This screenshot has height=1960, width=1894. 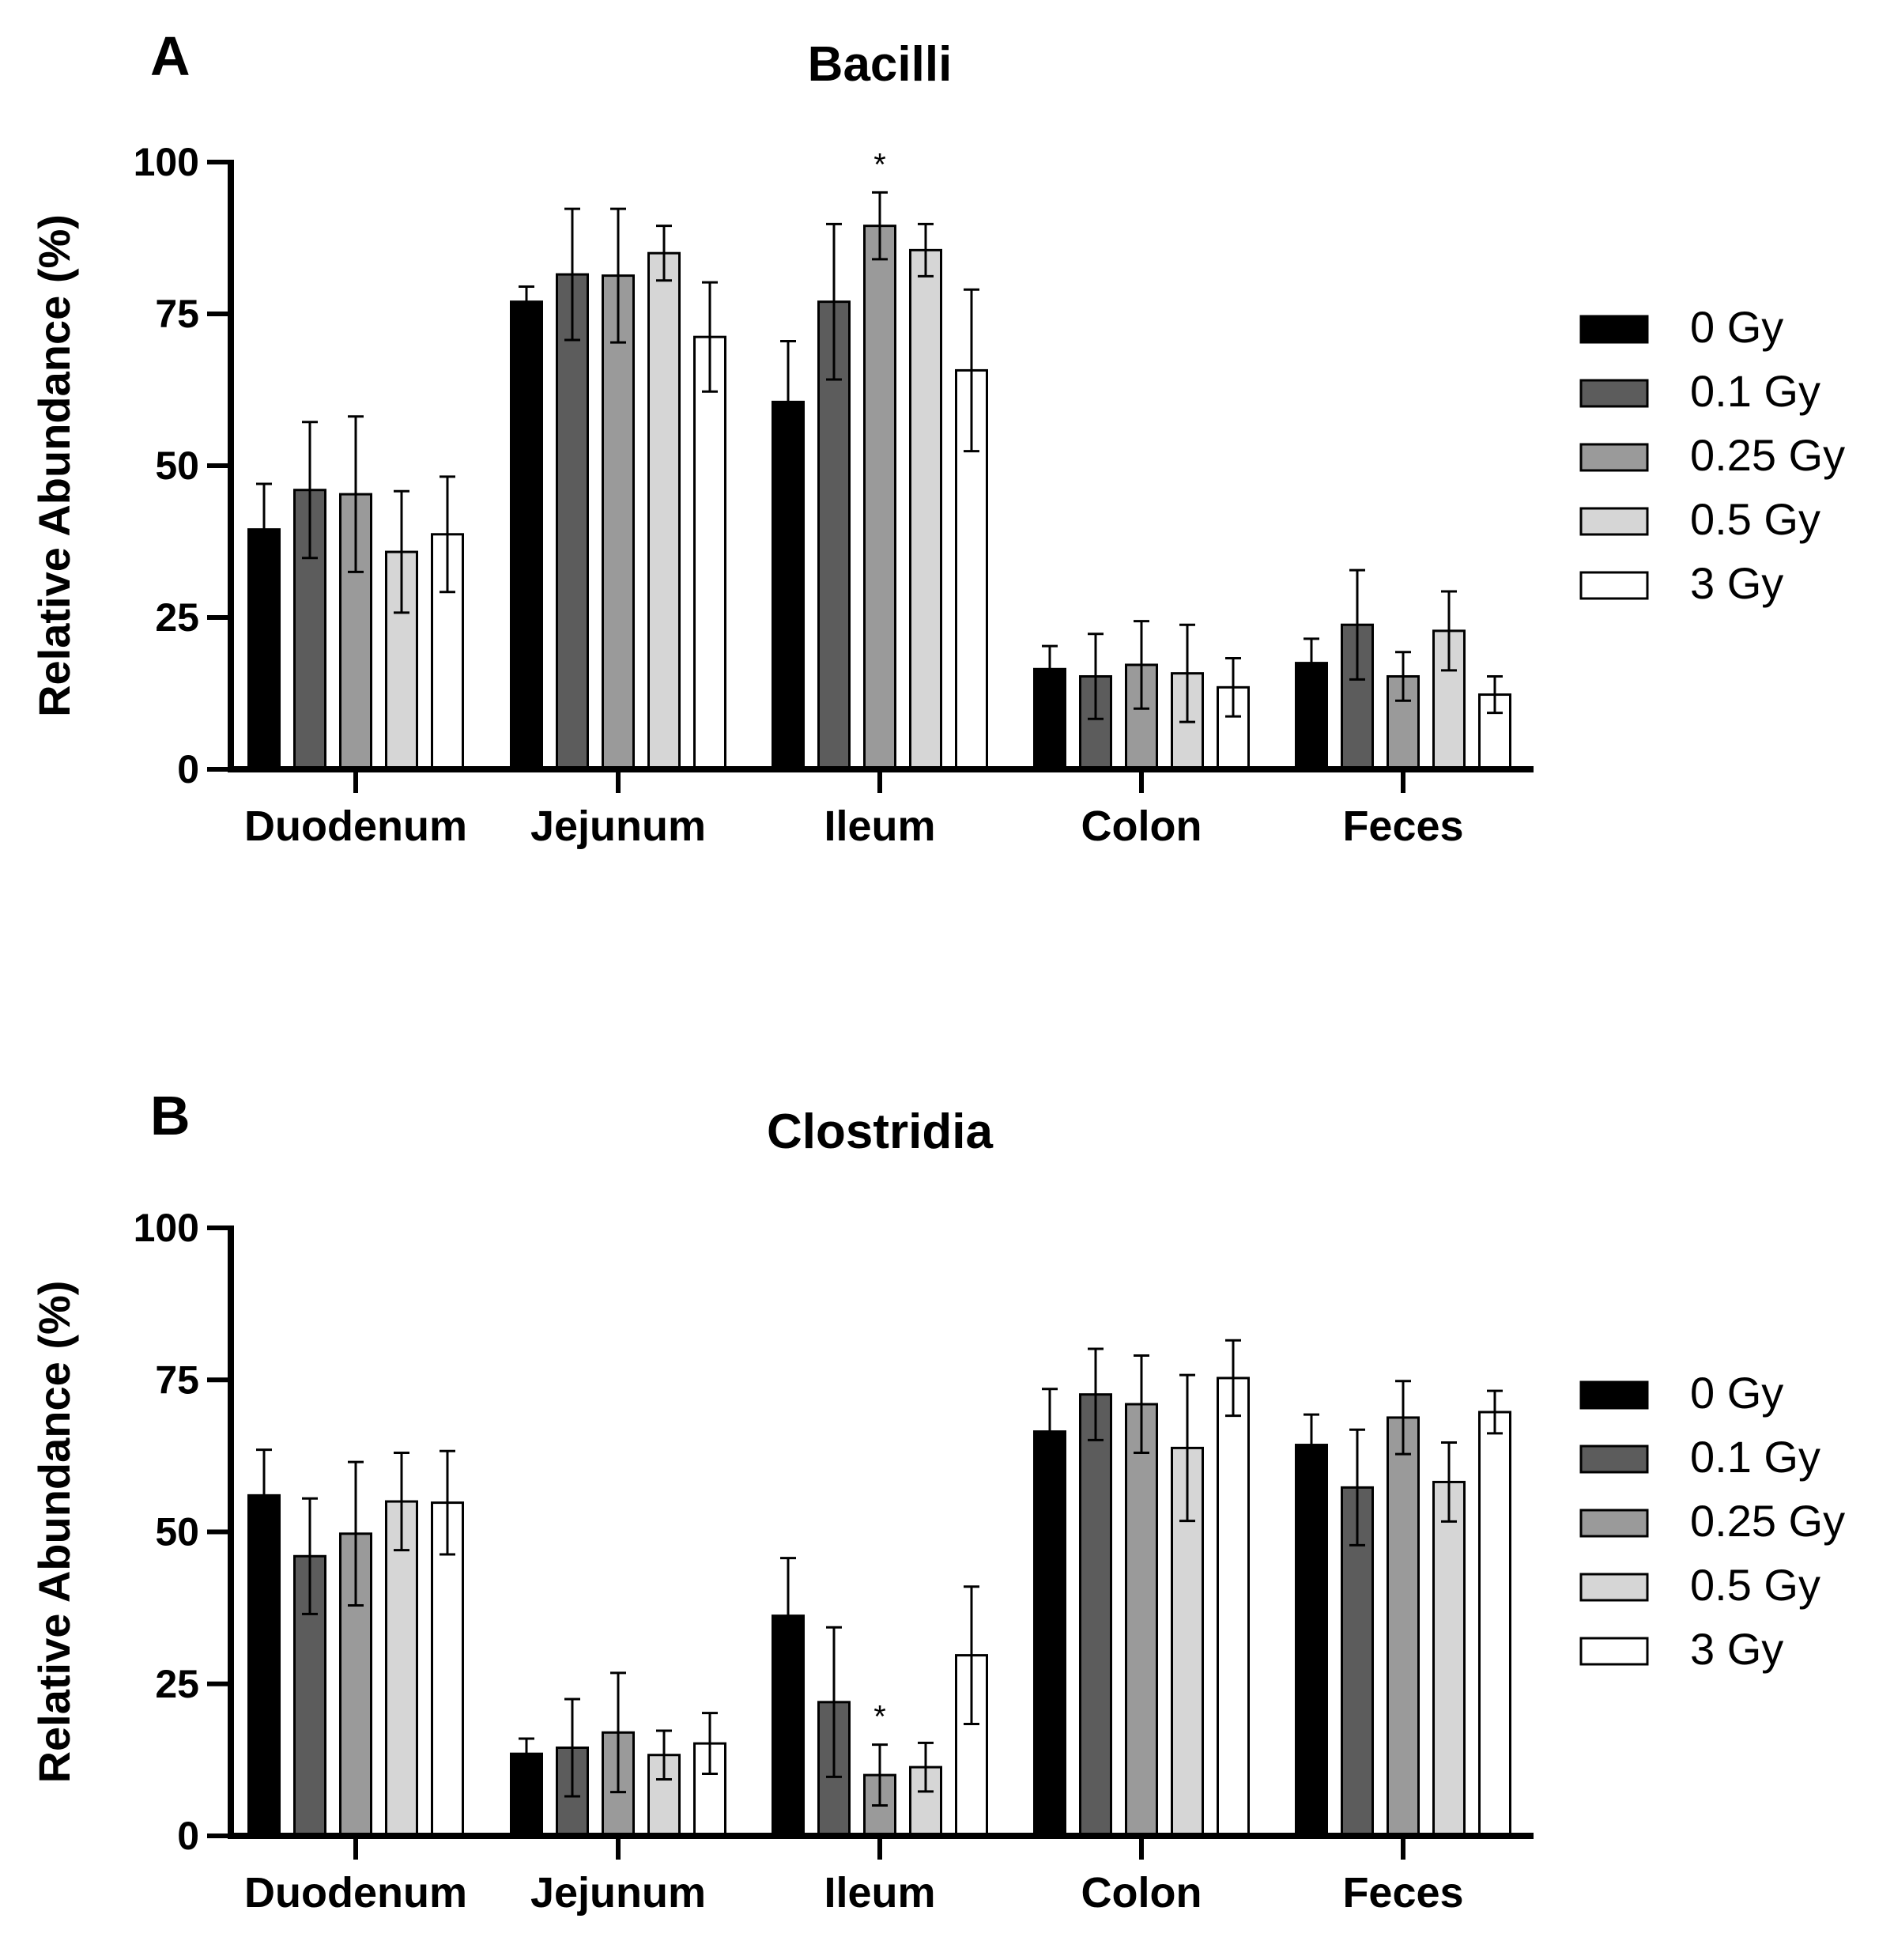 What do you see at coordinates (170, 1115) in the screenshot?
I see `panel-letter: B` at bounding box center [170, 1115].